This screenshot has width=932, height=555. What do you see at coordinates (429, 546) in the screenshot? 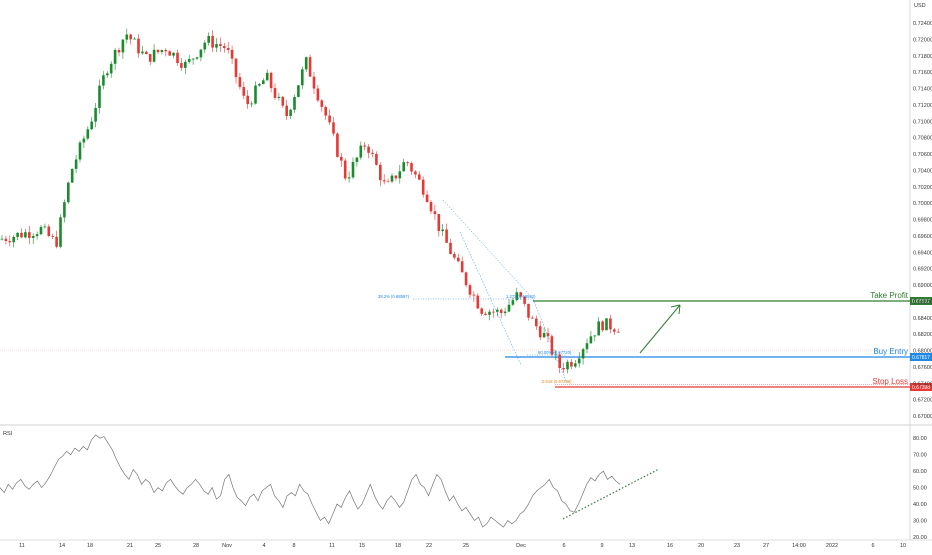
I see `time-tick-label: 22` at bounding box center [429, 546].